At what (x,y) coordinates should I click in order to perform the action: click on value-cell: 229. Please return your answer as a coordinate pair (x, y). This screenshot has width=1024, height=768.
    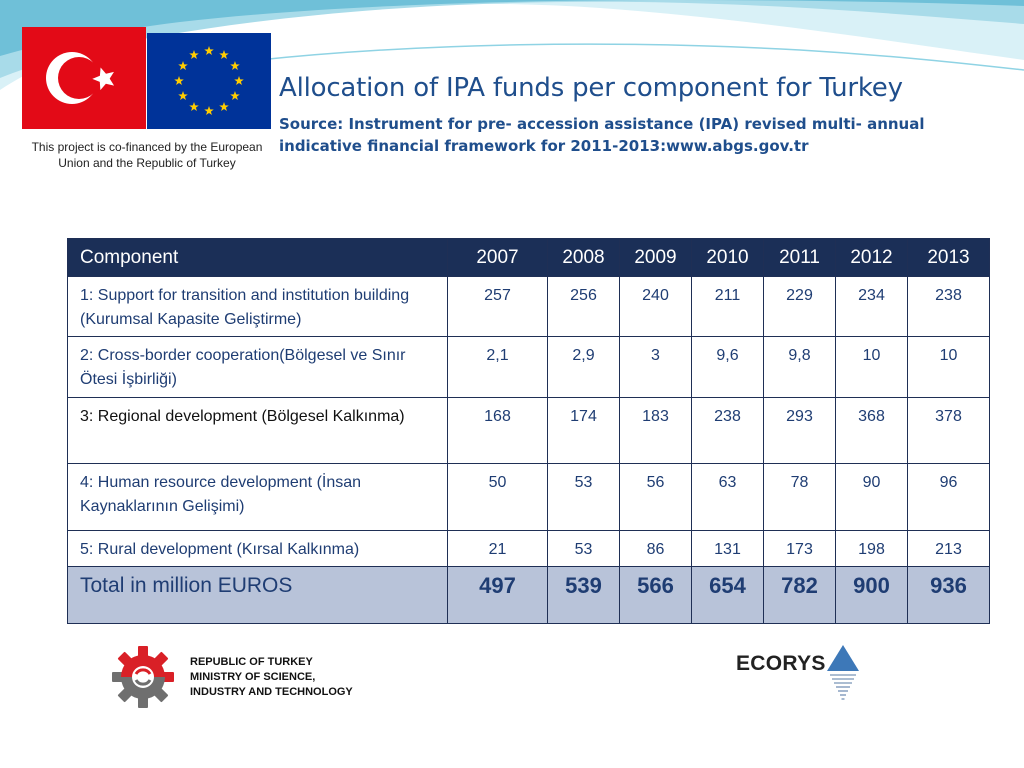
    Looking at the image, I should click on (799, 306).